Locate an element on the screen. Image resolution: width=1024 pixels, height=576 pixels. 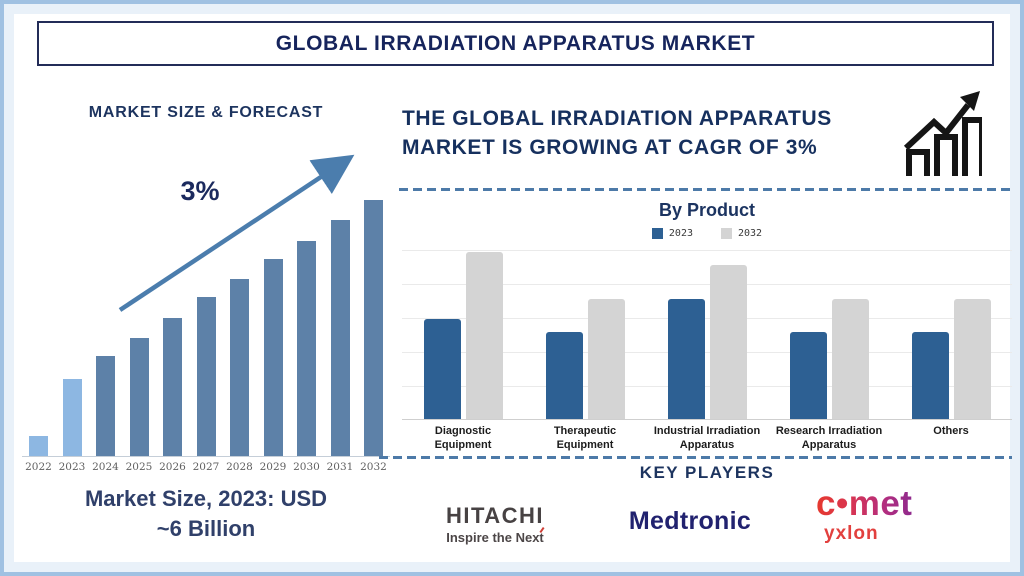
cagr-heading-line1: THE GLOBAL IRRADIATION APPARATUS is located at coordinates (617, 118).